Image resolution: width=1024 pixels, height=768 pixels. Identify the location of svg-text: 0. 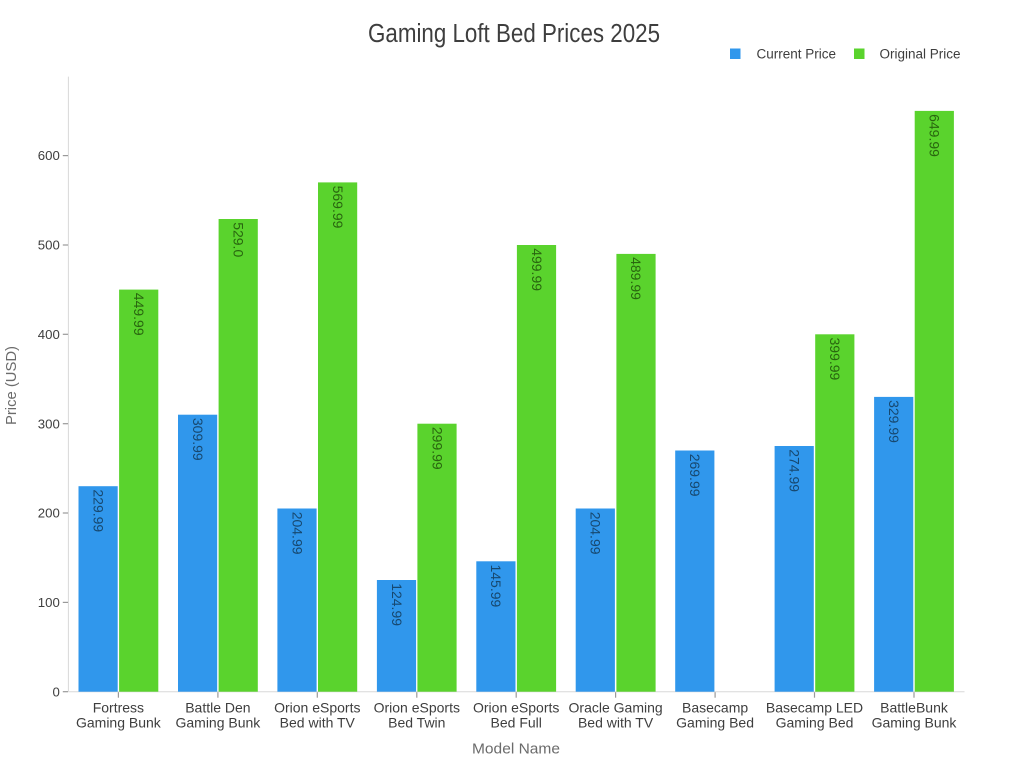
(55, 691).